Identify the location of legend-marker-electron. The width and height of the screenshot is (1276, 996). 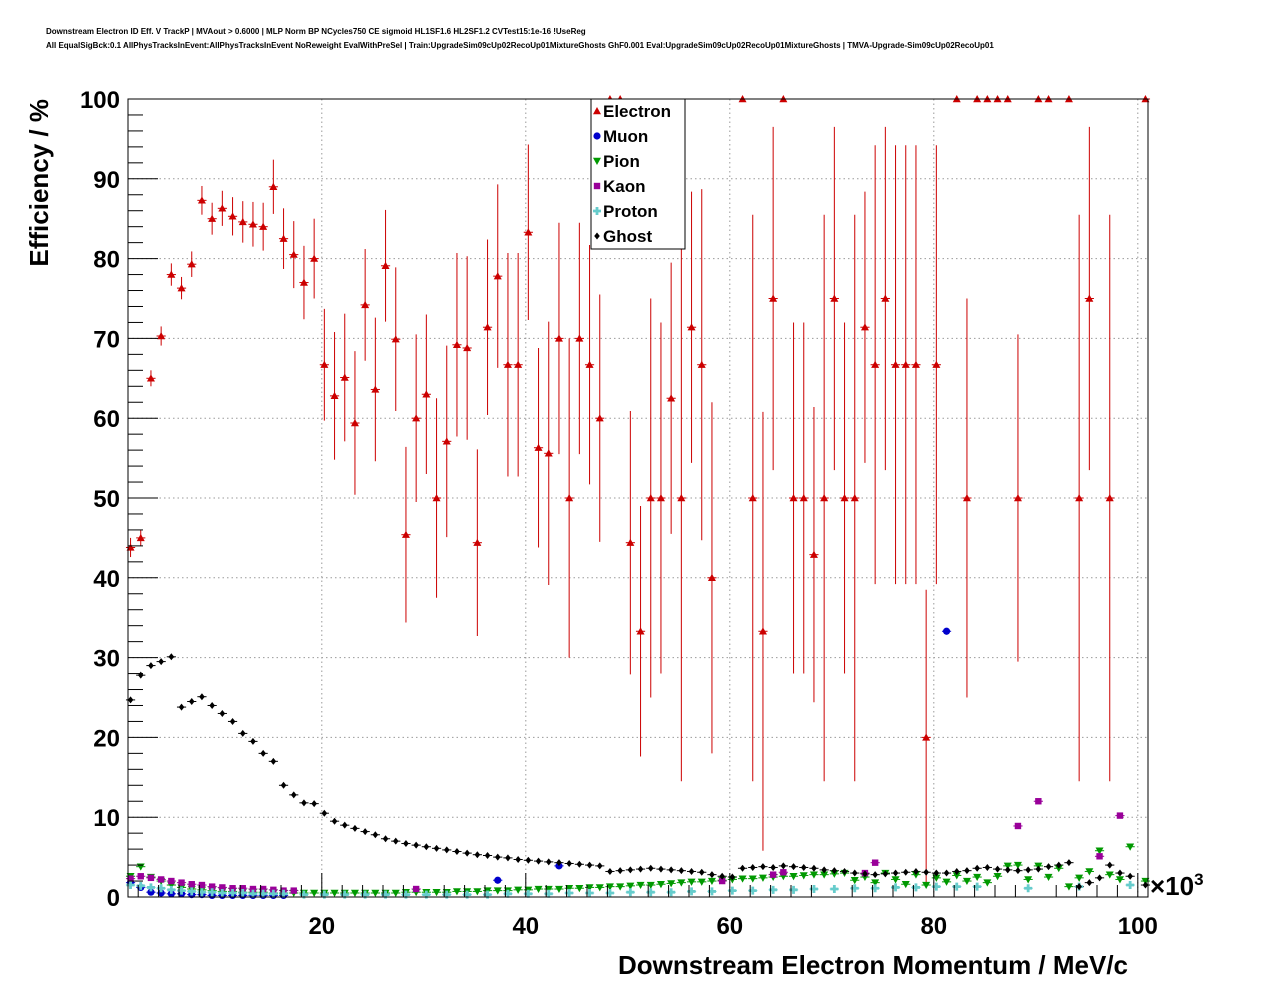
(597, 111).